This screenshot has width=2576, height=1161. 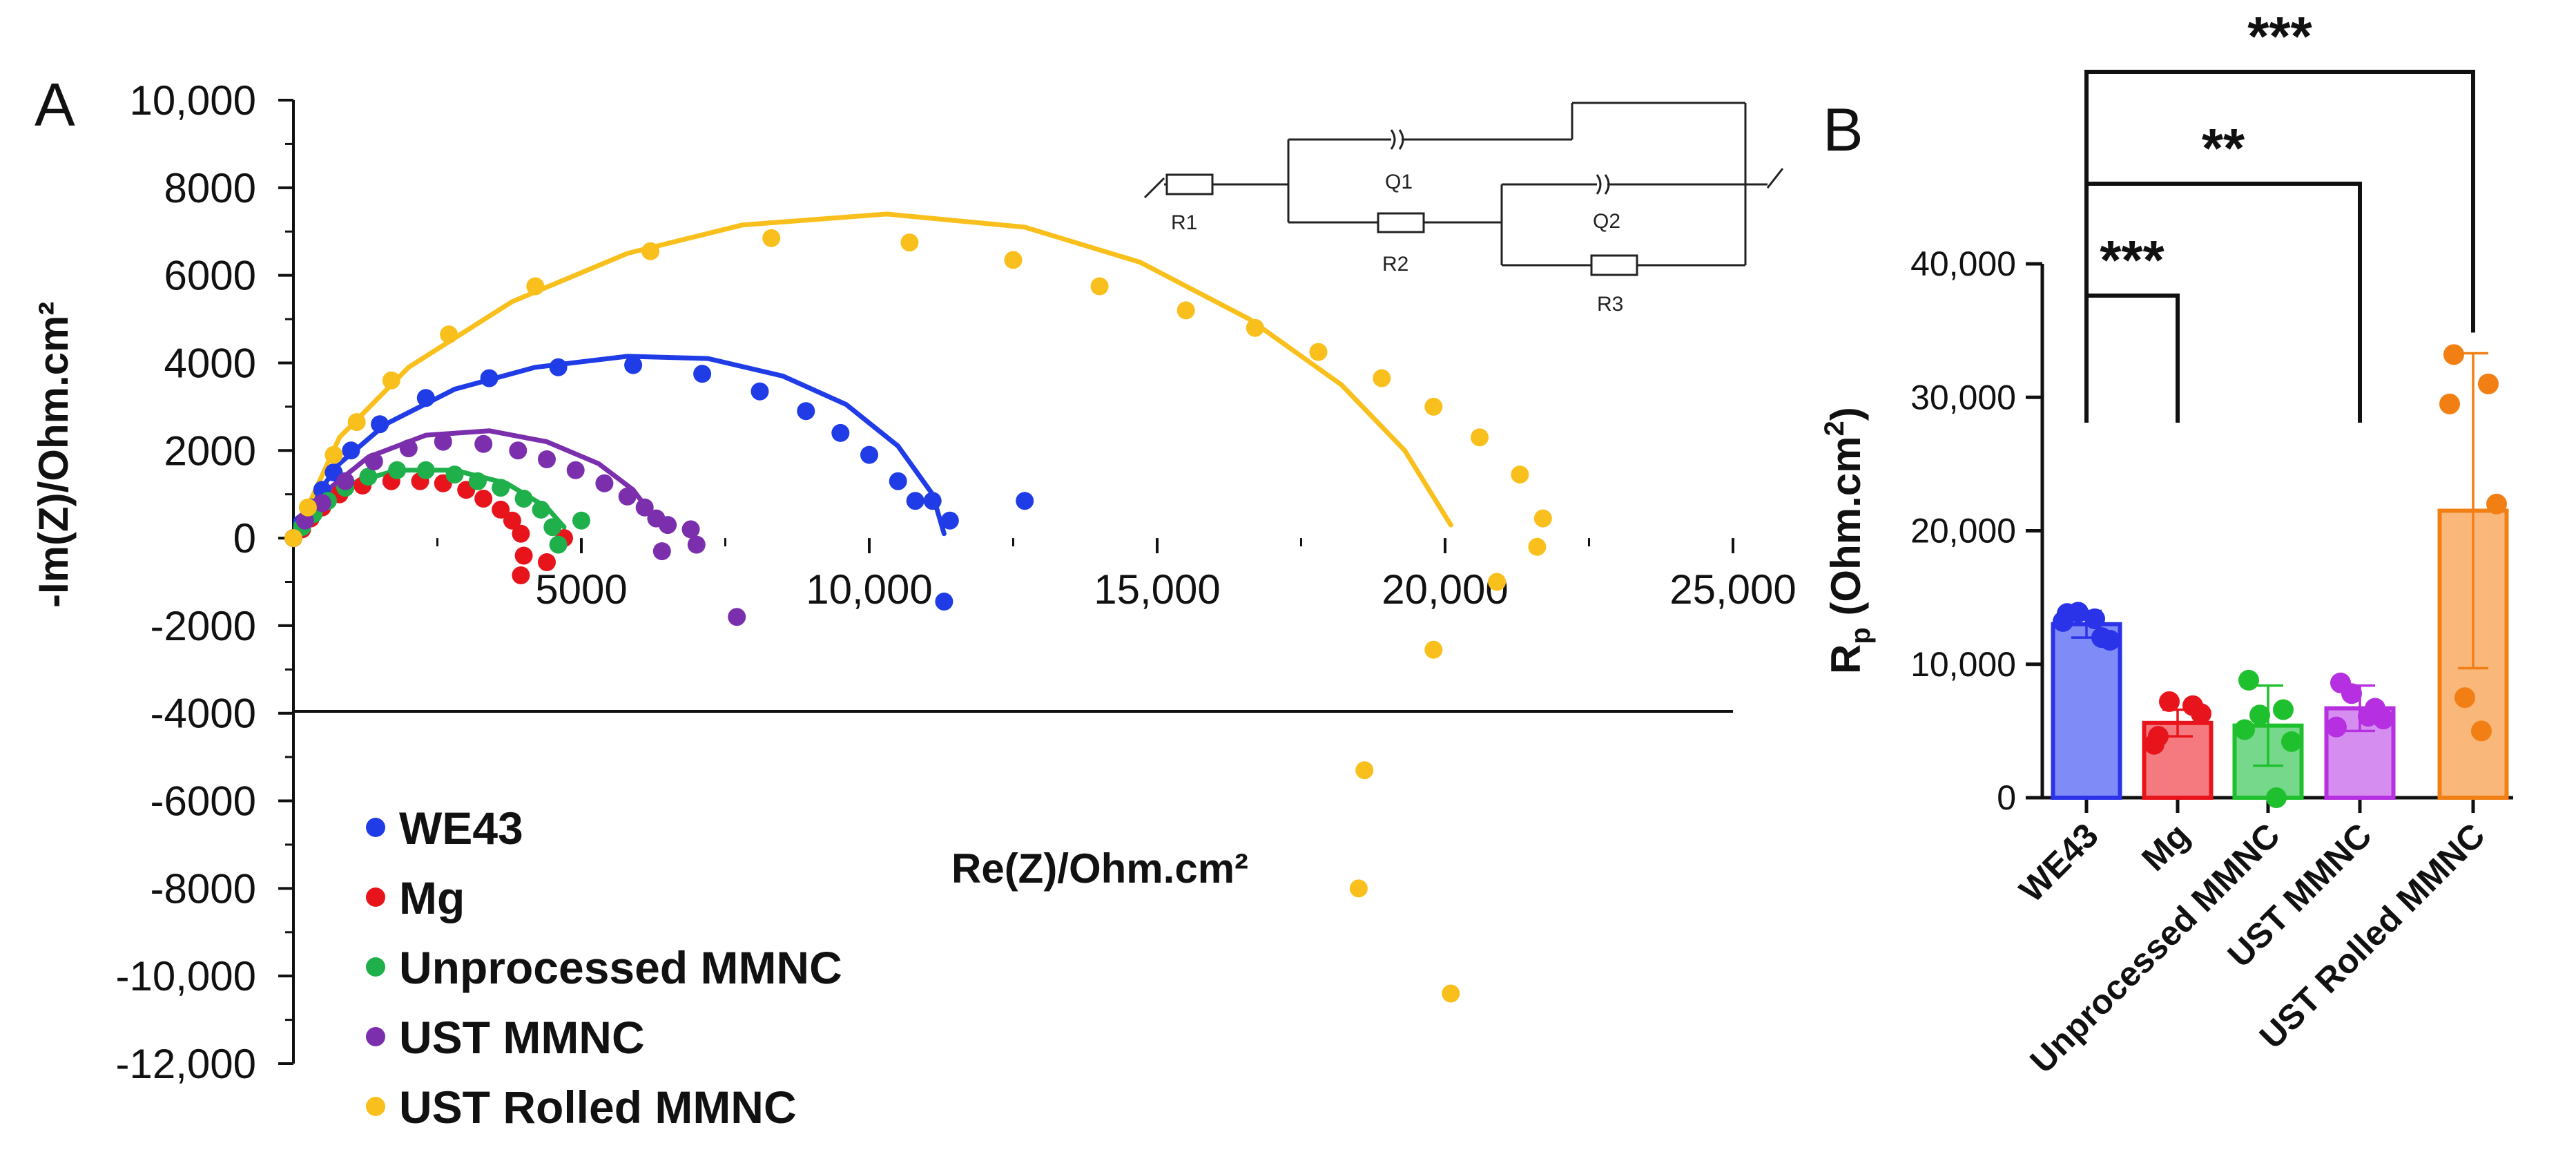 I want to click on circuit-label-q2: Q2, so click(x=1606, y=221).